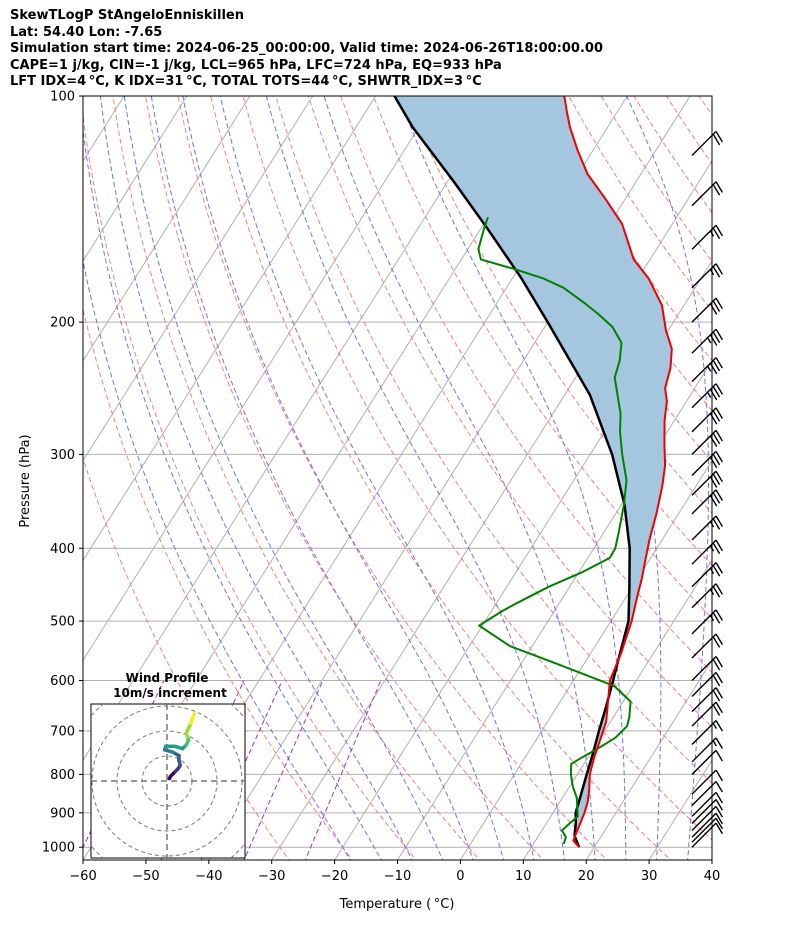 Image resolution: width=794 pixels, height=937 pixels. What do you see at coordinates (712, 876) in the screenshot?
I see `x-tick-label: 40` at bounding box center [712, 876].